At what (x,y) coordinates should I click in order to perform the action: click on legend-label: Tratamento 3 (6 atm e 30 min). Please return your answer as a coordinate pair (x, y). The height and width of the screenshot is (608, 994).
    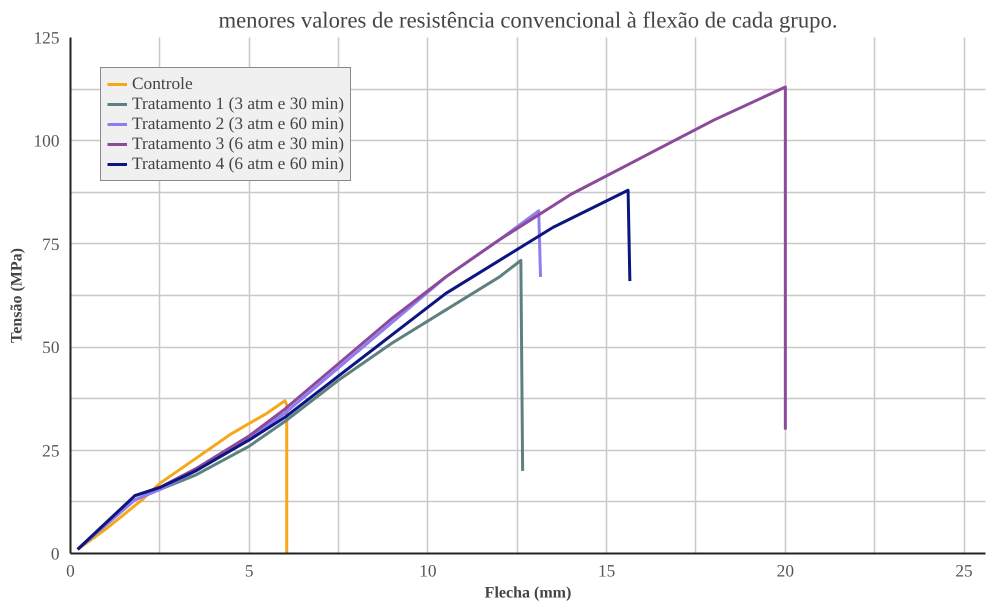
    Looking at the image, I should click on (238, 144).